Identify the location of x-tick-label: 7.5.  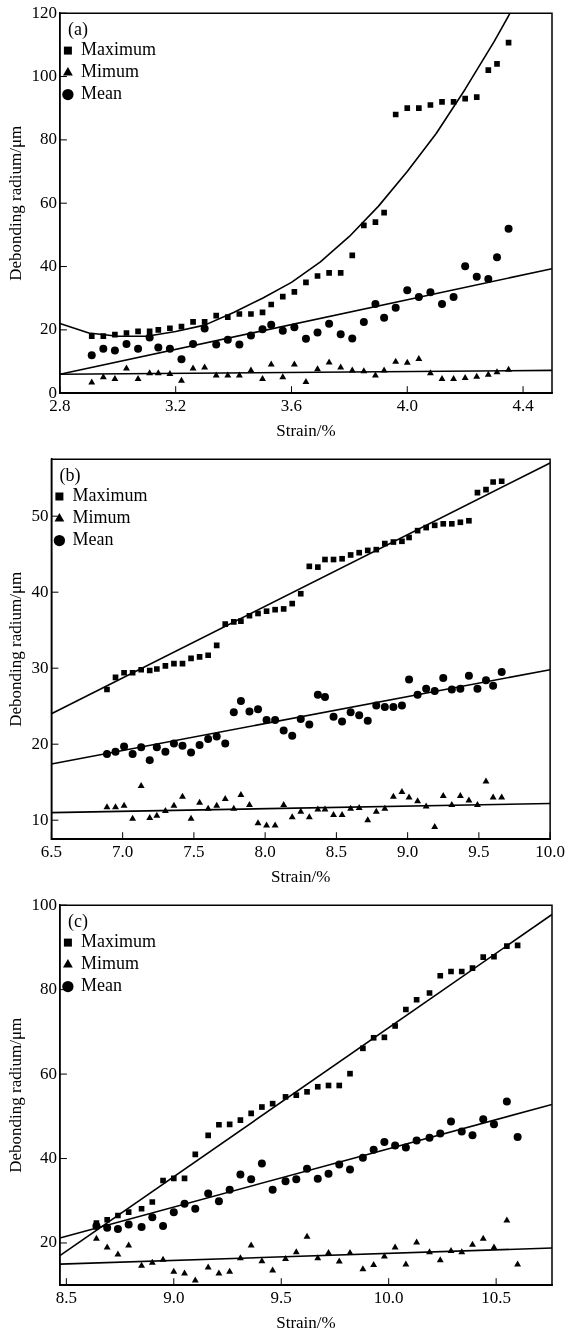
(194, 851).